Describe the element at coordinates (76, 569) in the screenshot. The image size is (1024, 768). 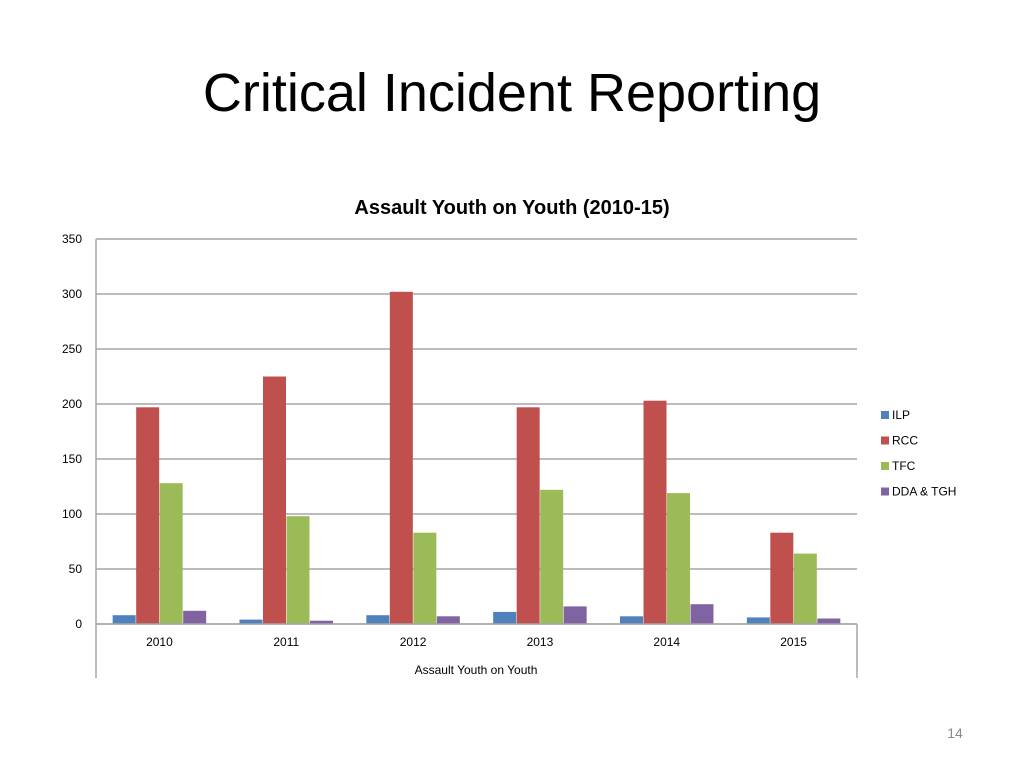
I see `y-tick-label: 50` at that location.